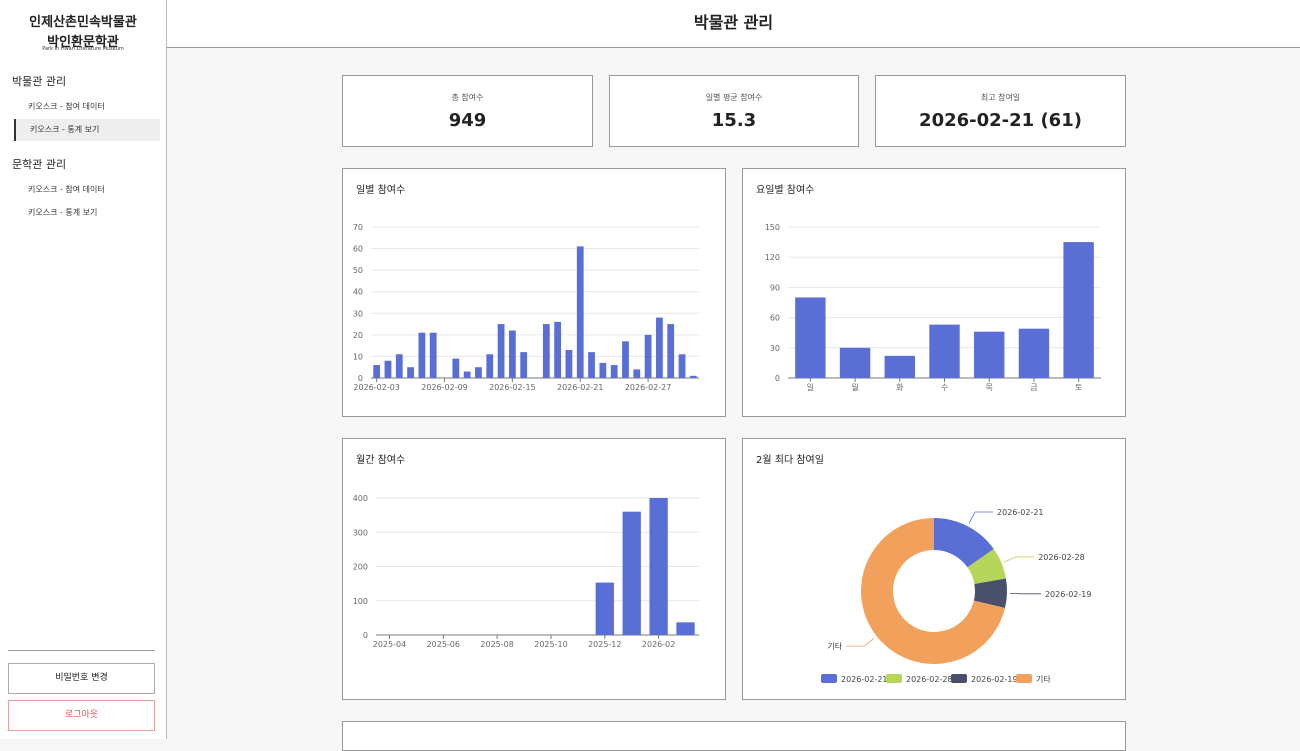 This screenshot has height=751, width=1300. Describe the element at coordinates (734, 97) in the screenshot. I see `stat-label: 일별 평균 참여수` at that location.